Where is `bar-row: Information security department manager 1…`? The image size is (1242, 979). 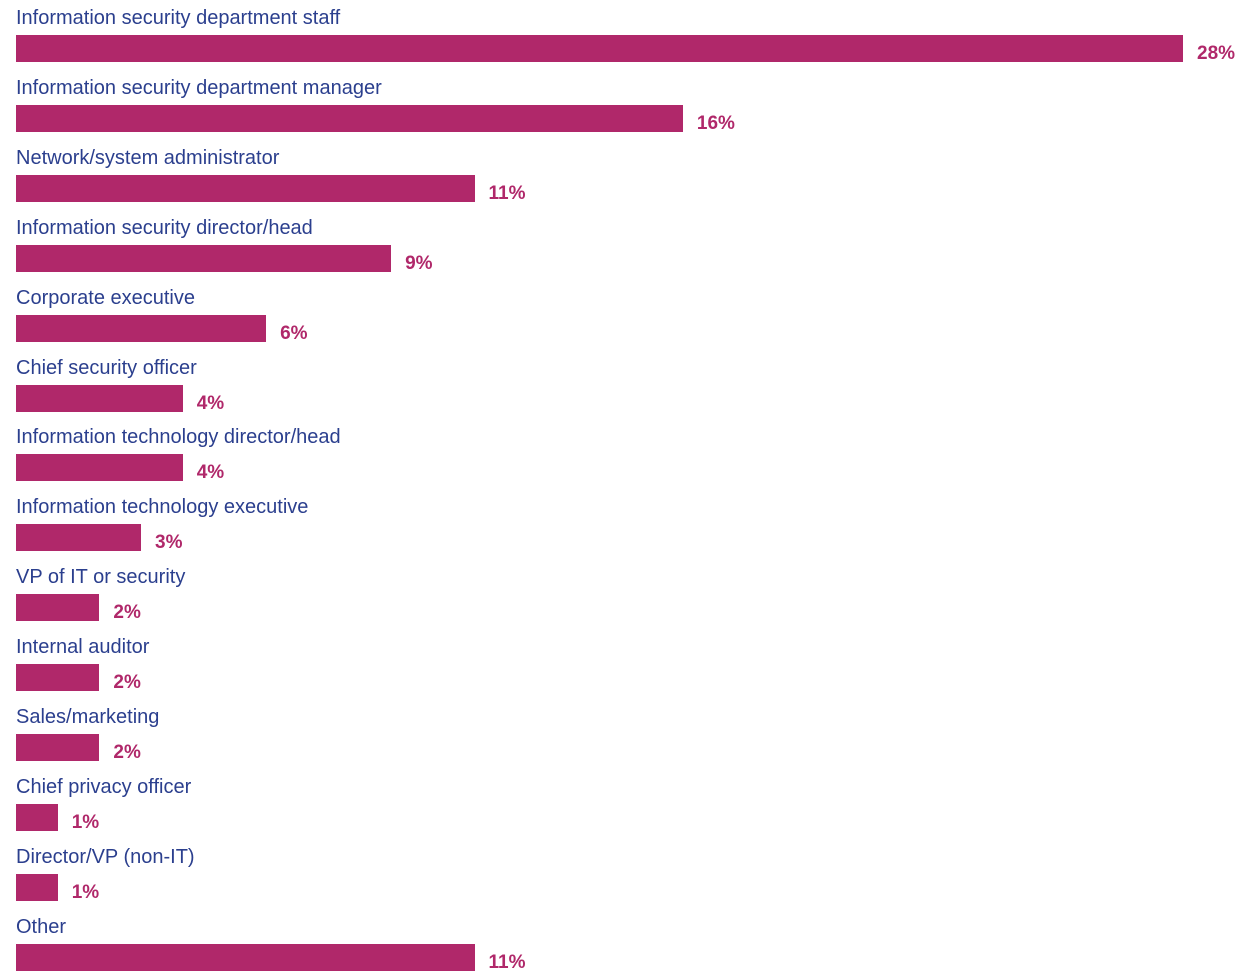 bar-row: Information security department manager 1… is located at coordinates (621, 105).